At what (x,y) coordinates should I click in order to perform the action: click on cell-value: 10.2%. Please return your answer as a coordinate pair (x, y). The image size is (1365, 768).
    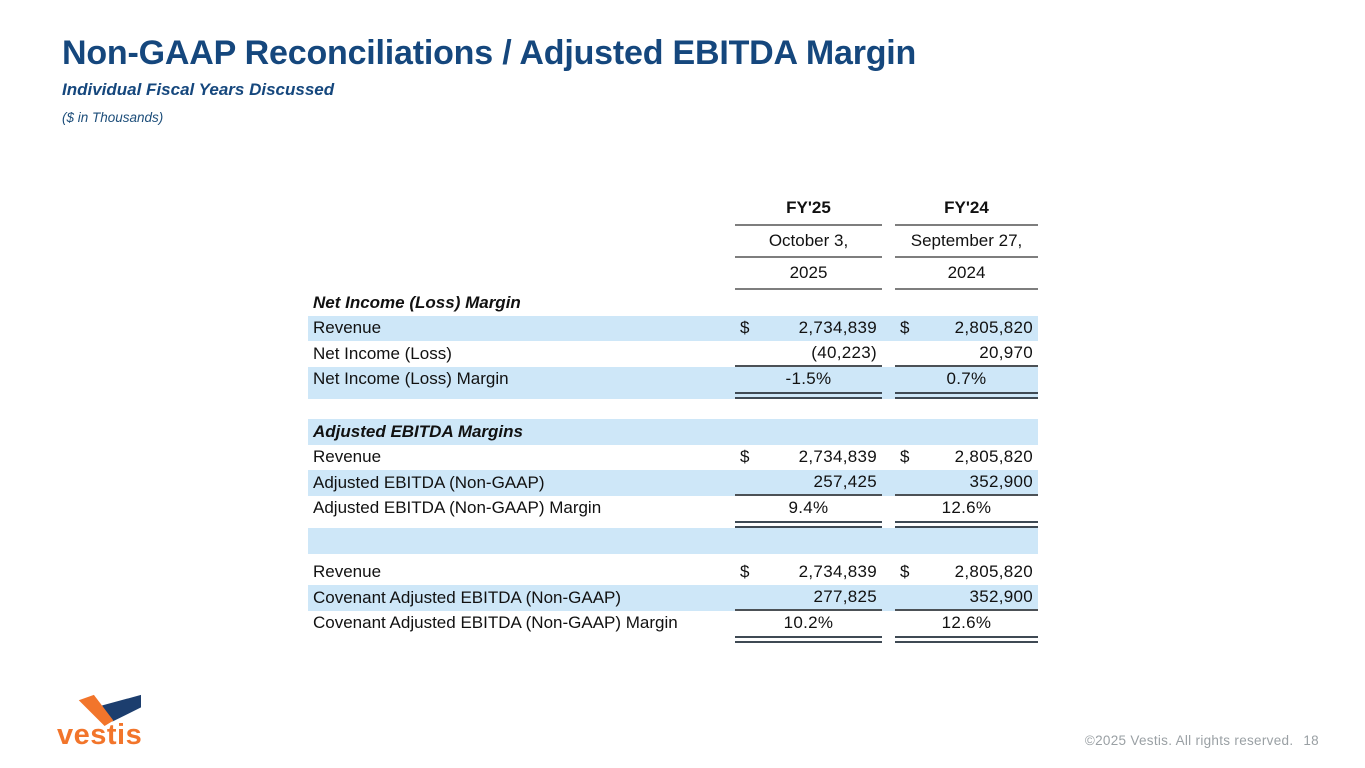
    Looking at the image, I should click on (808, 623).